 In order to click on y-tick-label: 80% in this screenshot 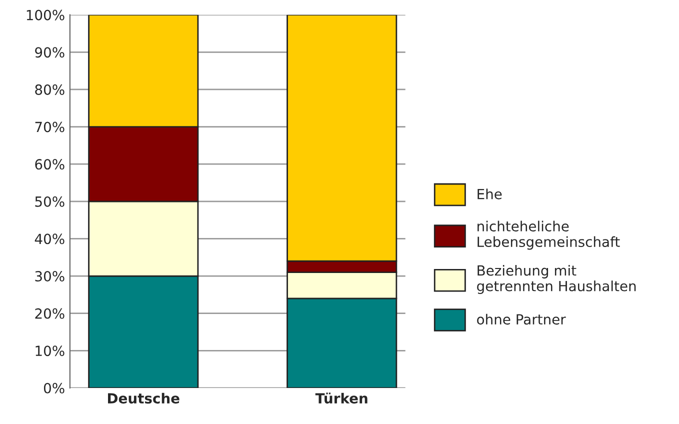, I will do `click(49, 89)`.